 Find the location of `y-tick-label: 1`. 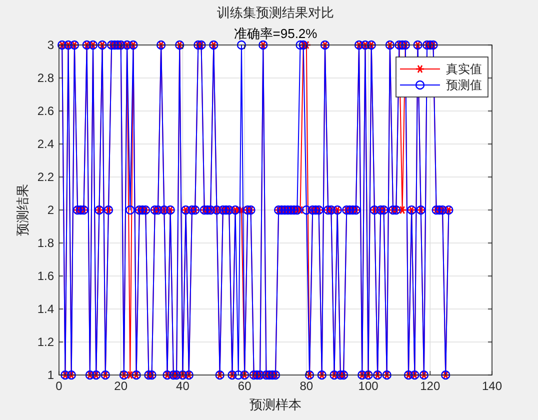

y-tick-label: 1 is located at coordinates (50, 375).